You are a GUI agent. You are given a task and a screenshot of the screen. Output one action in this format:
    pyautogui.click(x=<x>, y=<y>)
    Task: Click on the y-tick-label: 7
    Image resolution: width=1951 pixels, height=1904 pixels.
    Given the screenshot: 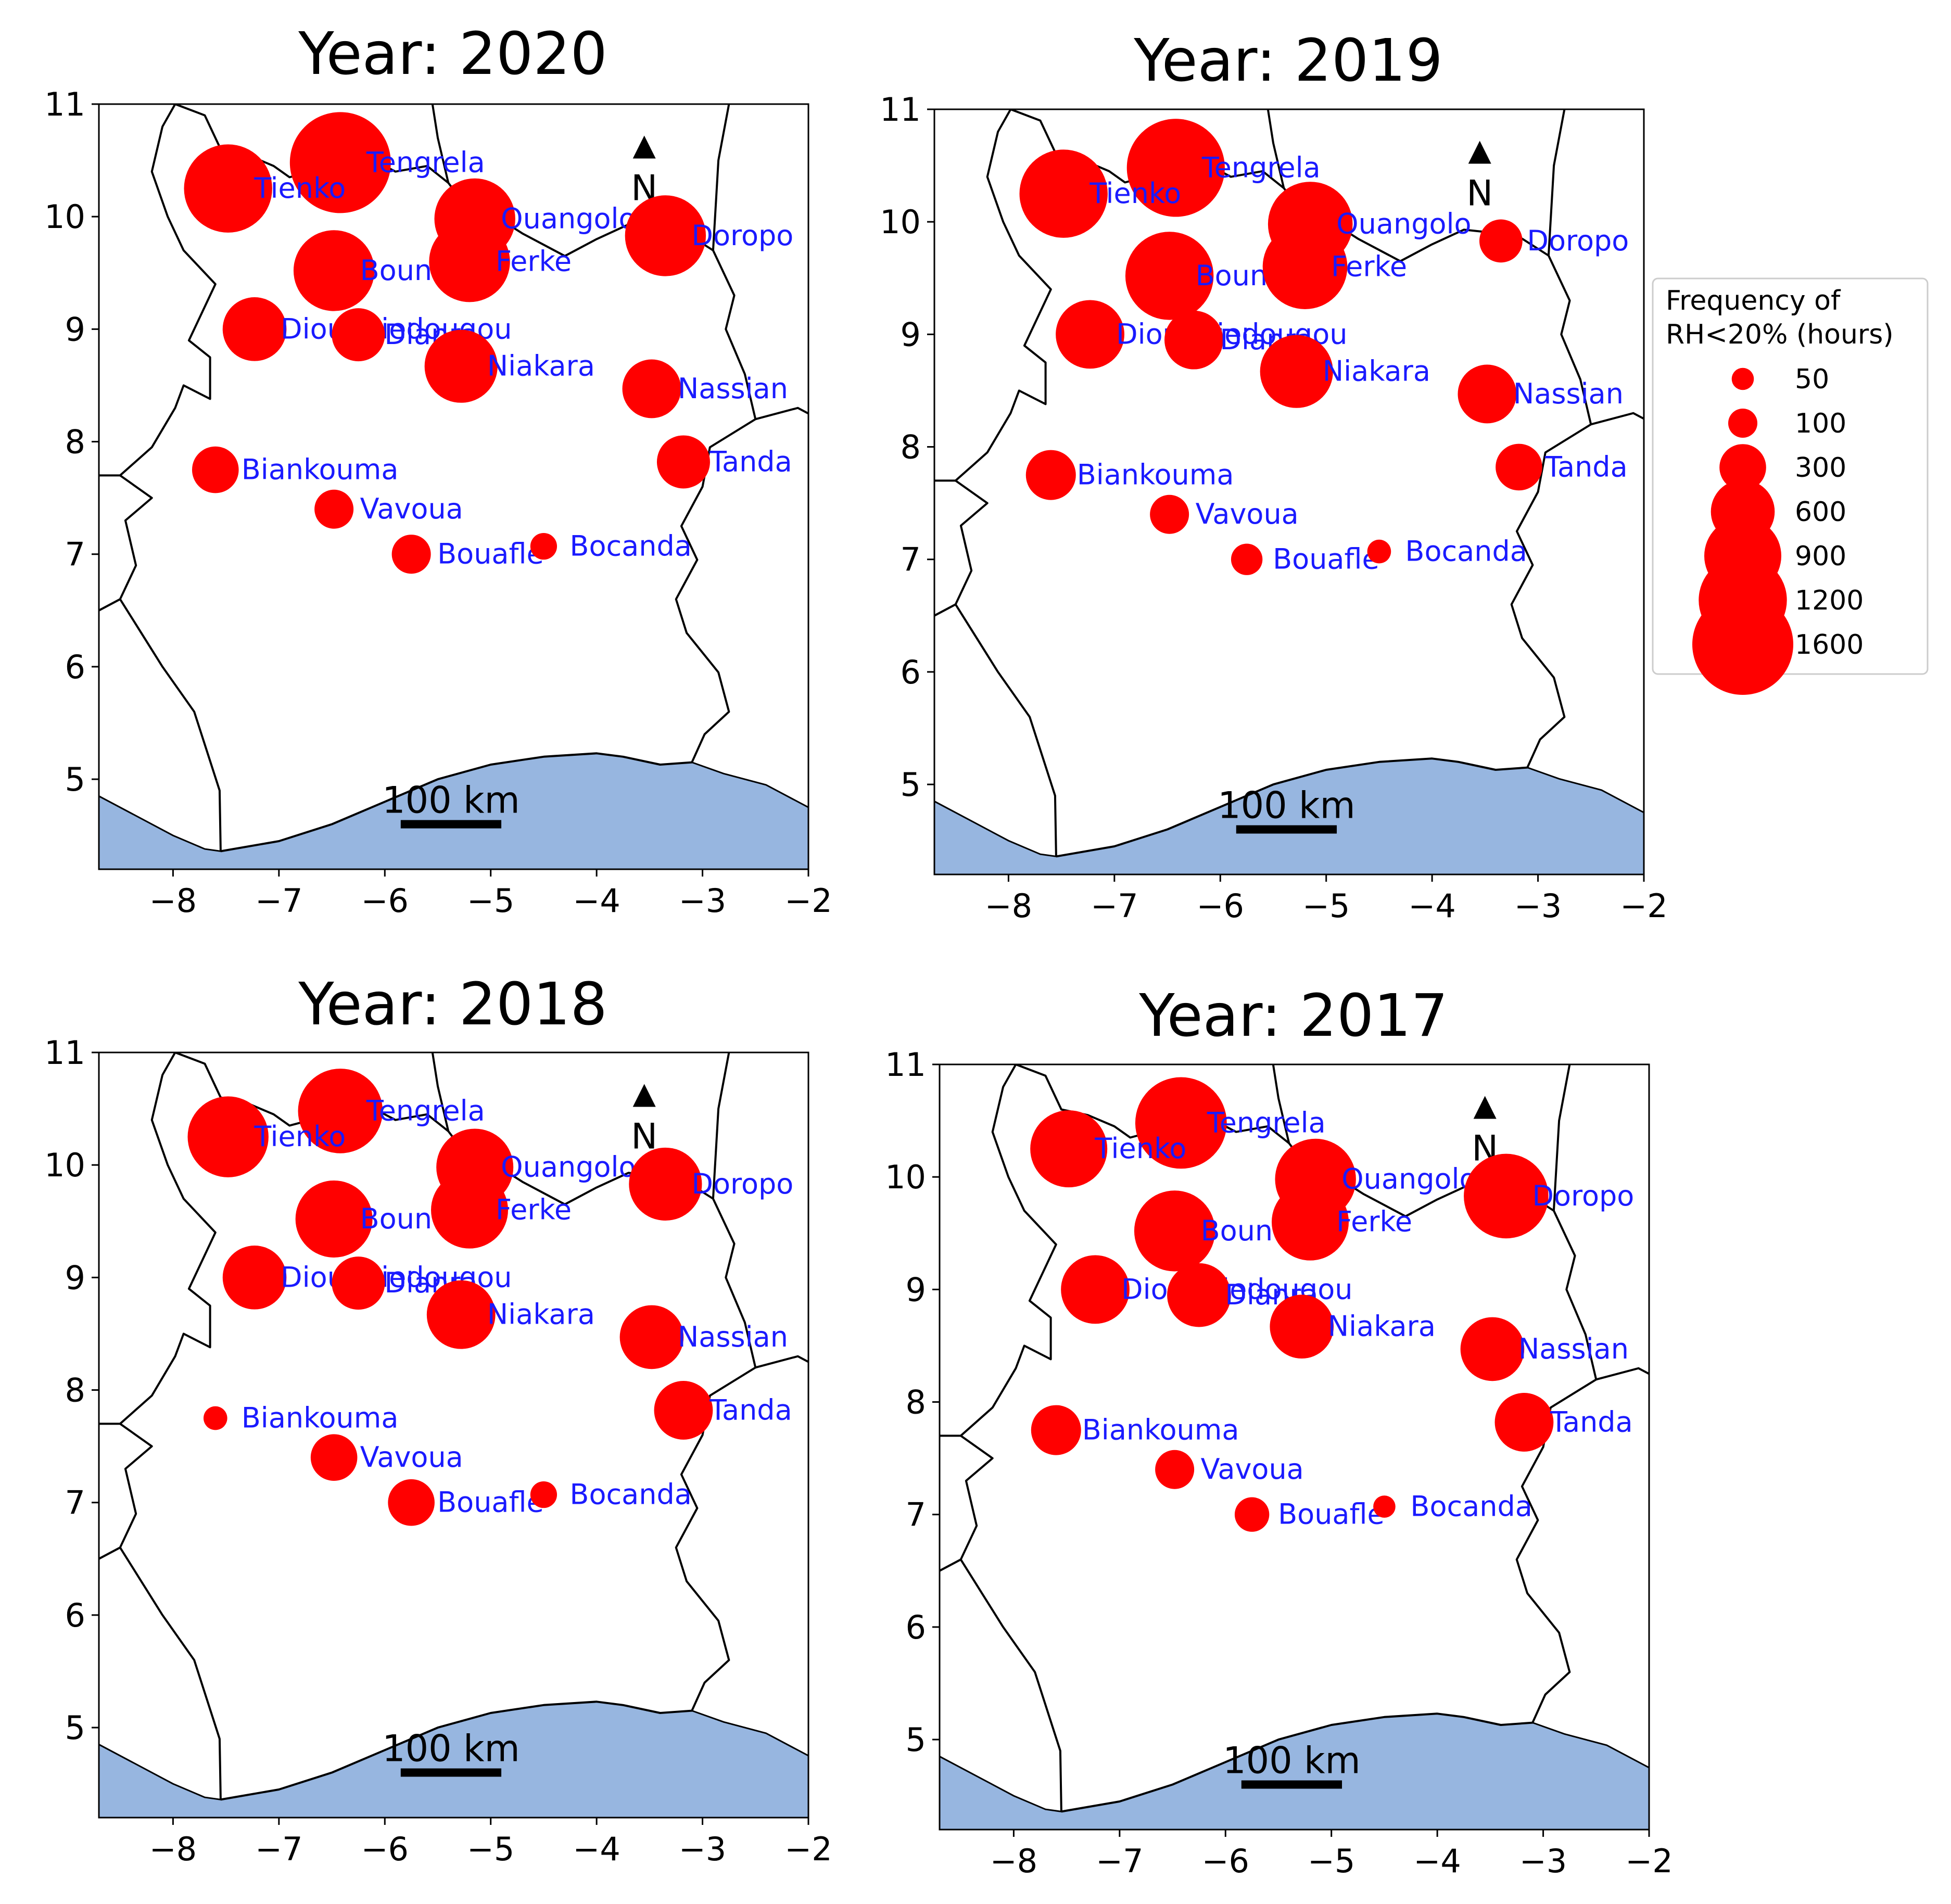 What is the action you would take?
    pyautogui.click(x=75, y=555)
    